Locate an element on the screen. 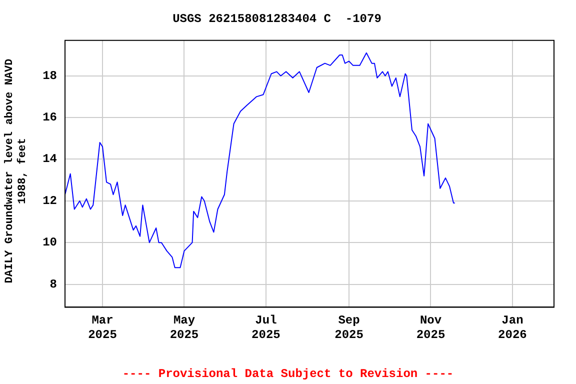 The image size is (576, 384). y-tick-label: 14 is located at coordinates (49, 159).